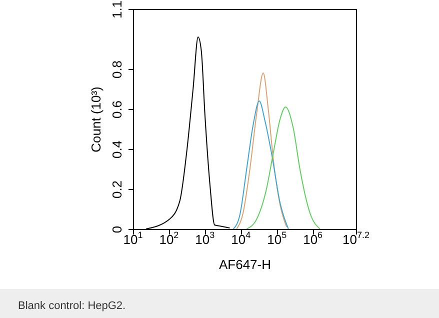  I want to click on y-tick-label: 1.1, so click(117, 9).